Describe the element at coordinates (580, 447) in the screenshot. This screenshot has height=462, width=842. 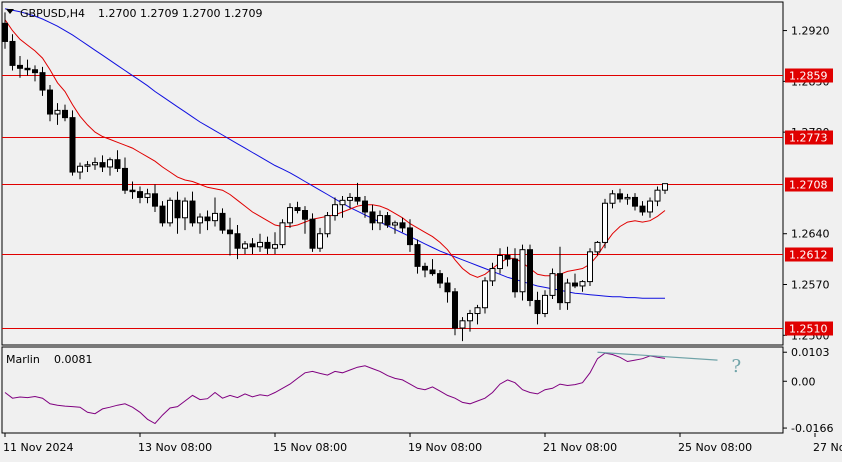
I see `time-tick-label: 21 Nov 08:00` at that location.